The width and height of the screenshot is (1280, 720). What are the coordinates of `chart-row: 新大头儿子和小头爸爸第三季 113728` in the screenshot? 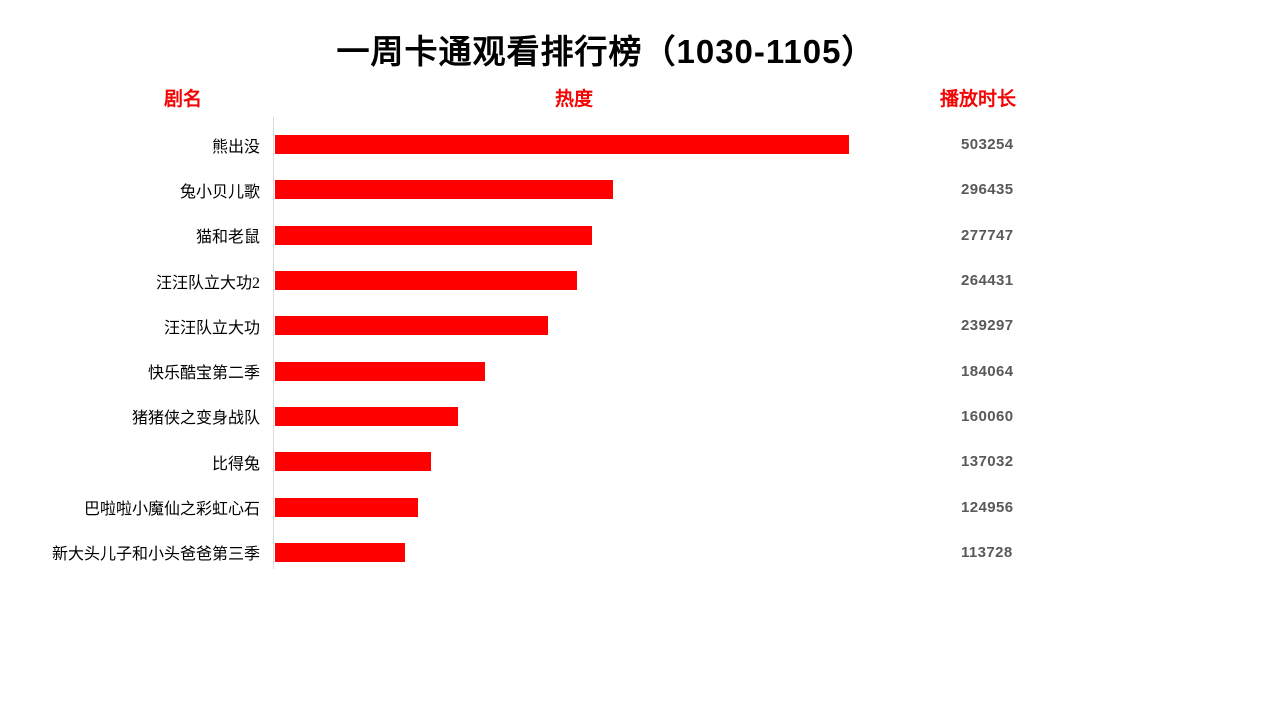 It's located at (640, 552).